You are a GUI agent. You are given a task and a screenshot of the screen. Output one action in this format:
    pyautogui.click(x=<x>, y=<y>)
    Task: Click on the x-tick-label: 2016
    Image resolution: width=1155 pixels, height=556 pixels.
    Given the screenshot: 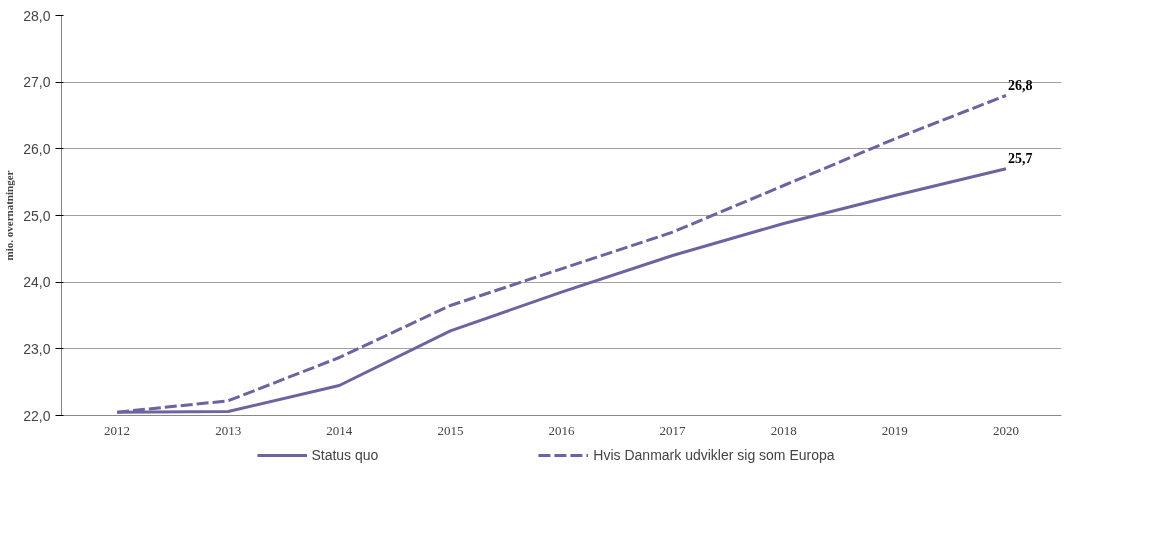 What is the action you would take?
    pyautogui.click(x=561, y=430)
    